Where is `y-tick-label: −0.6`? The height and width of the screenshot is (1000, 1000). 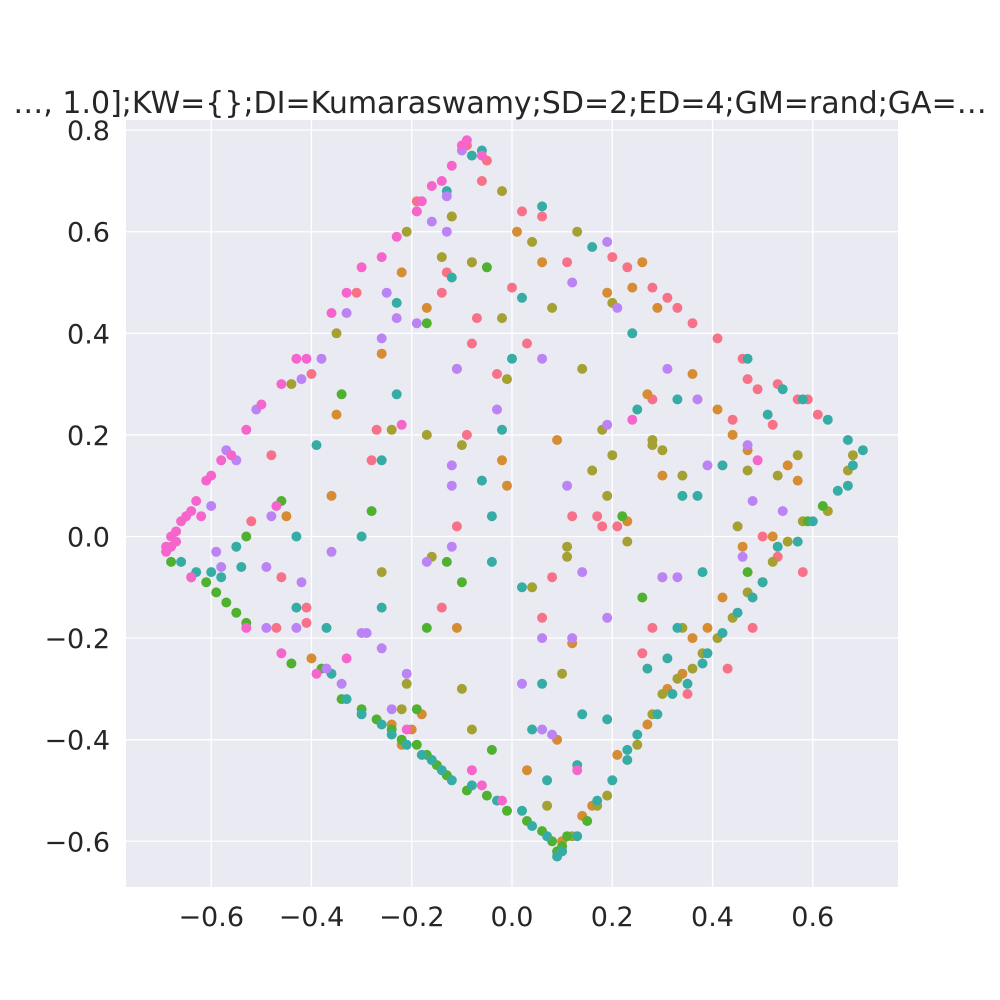
y-tick-label: −0.6 is located at coordinates (77, 842).